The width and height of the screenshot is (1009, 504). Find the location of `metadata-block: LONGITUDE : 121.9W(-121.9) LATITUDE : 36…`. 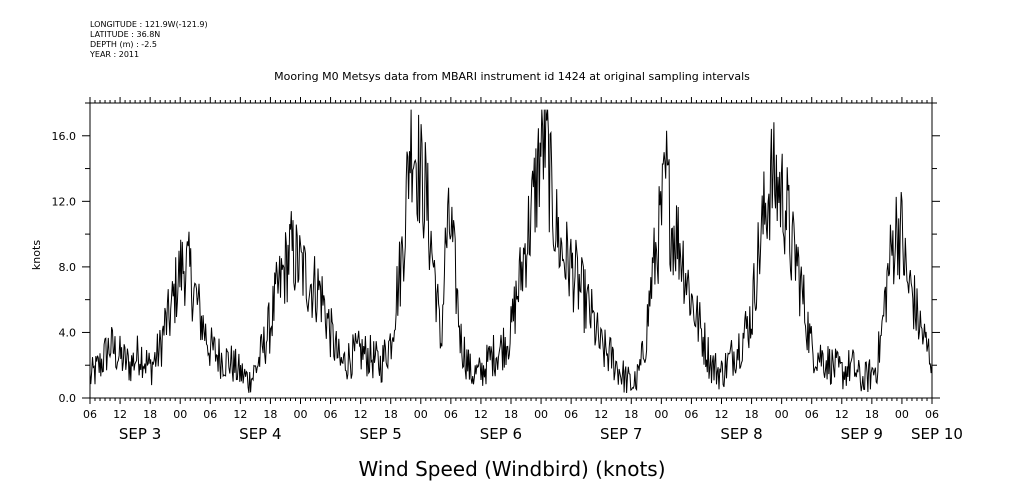

metadata-block: LONGITUDE : 121.9W(-121.9) LATITUDE : 36… is located at coordinates (149, 40).